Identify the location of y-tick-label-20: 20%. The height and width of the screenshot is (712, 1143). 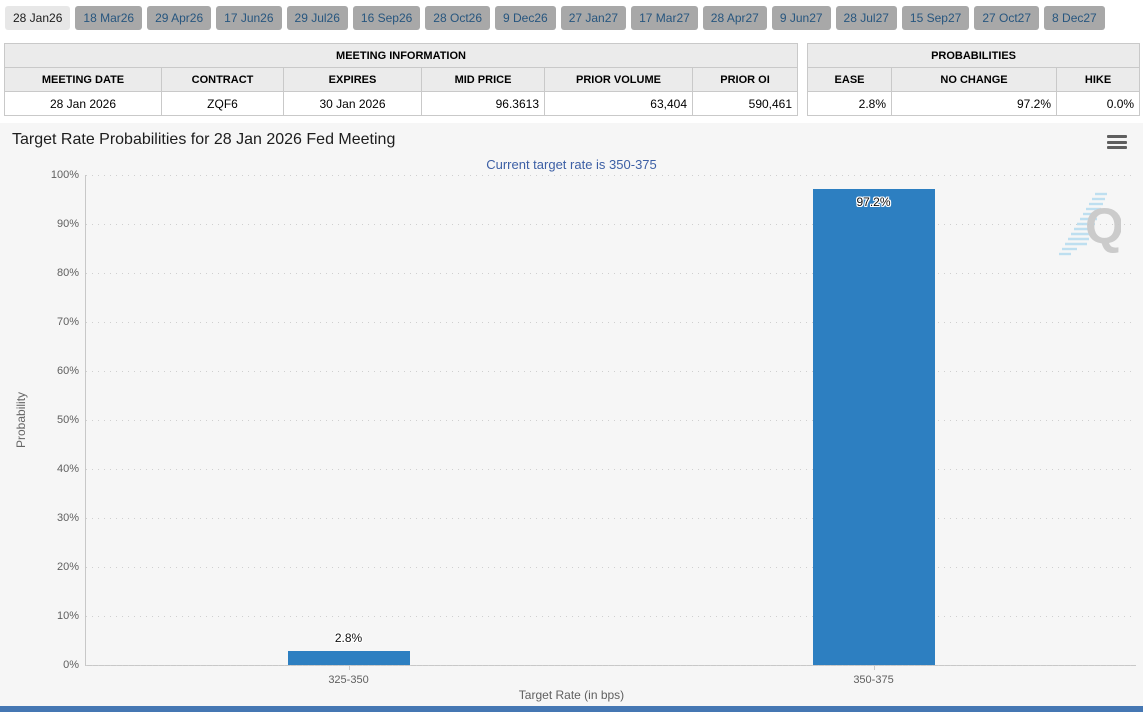
(67, 567).